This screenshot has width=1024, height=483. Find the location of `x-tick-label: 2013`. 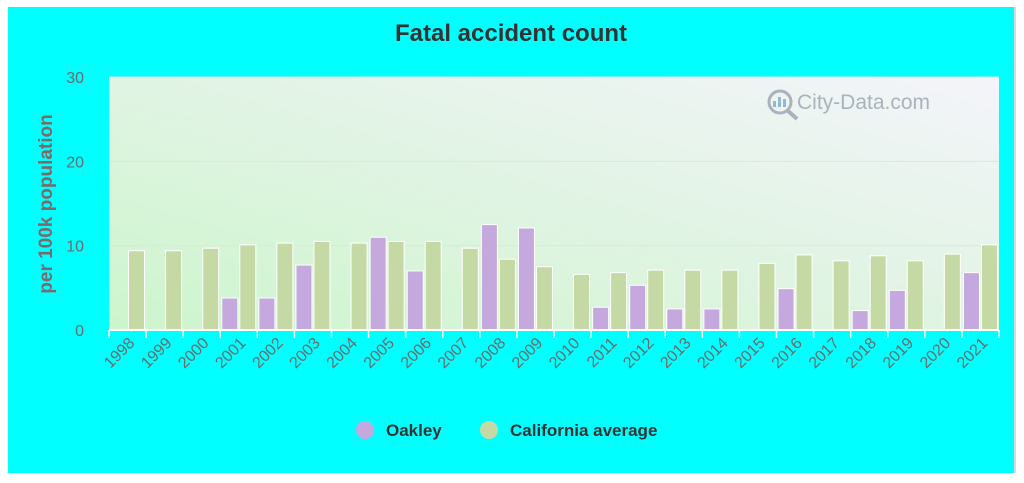

x-tick-label: 2013 is located at coordinates (675, 353).